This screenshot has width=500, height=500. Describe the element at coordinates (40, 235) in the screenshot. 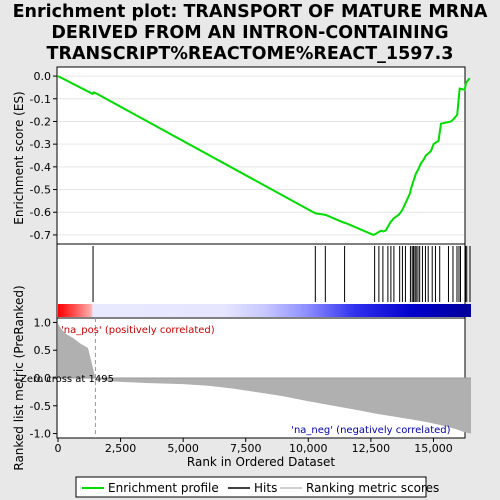

I see `es-y-tick-label: -0.7` at that location.